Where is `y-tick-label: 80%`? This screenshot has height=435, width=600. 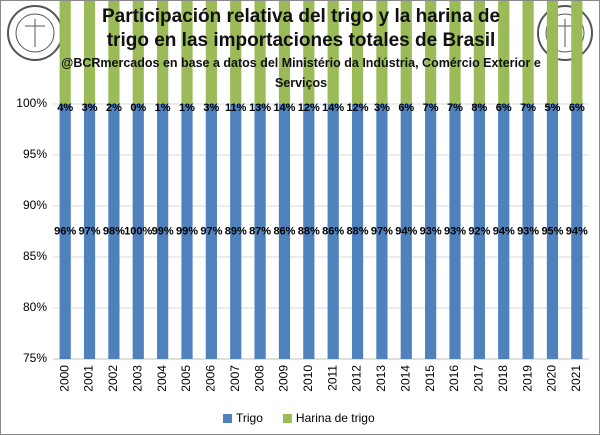 y-tick-label: 80% is located at coordinates (35, 307).